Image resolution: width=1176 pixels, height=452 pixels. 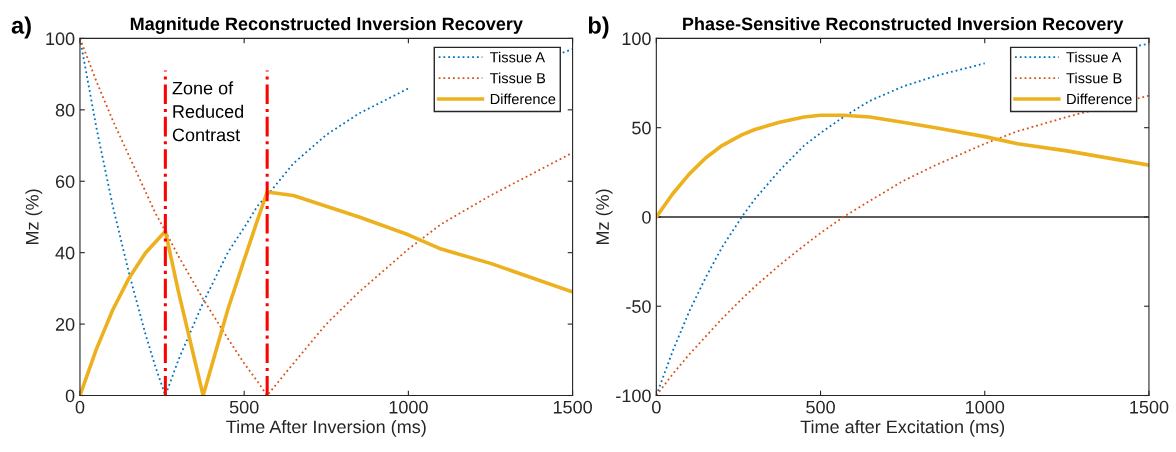 What do you see at coordinates (326, 428) in the screenshot?
I see `x-axis-title: Time After Inversion (ms)` at bounding box center [326, 428].